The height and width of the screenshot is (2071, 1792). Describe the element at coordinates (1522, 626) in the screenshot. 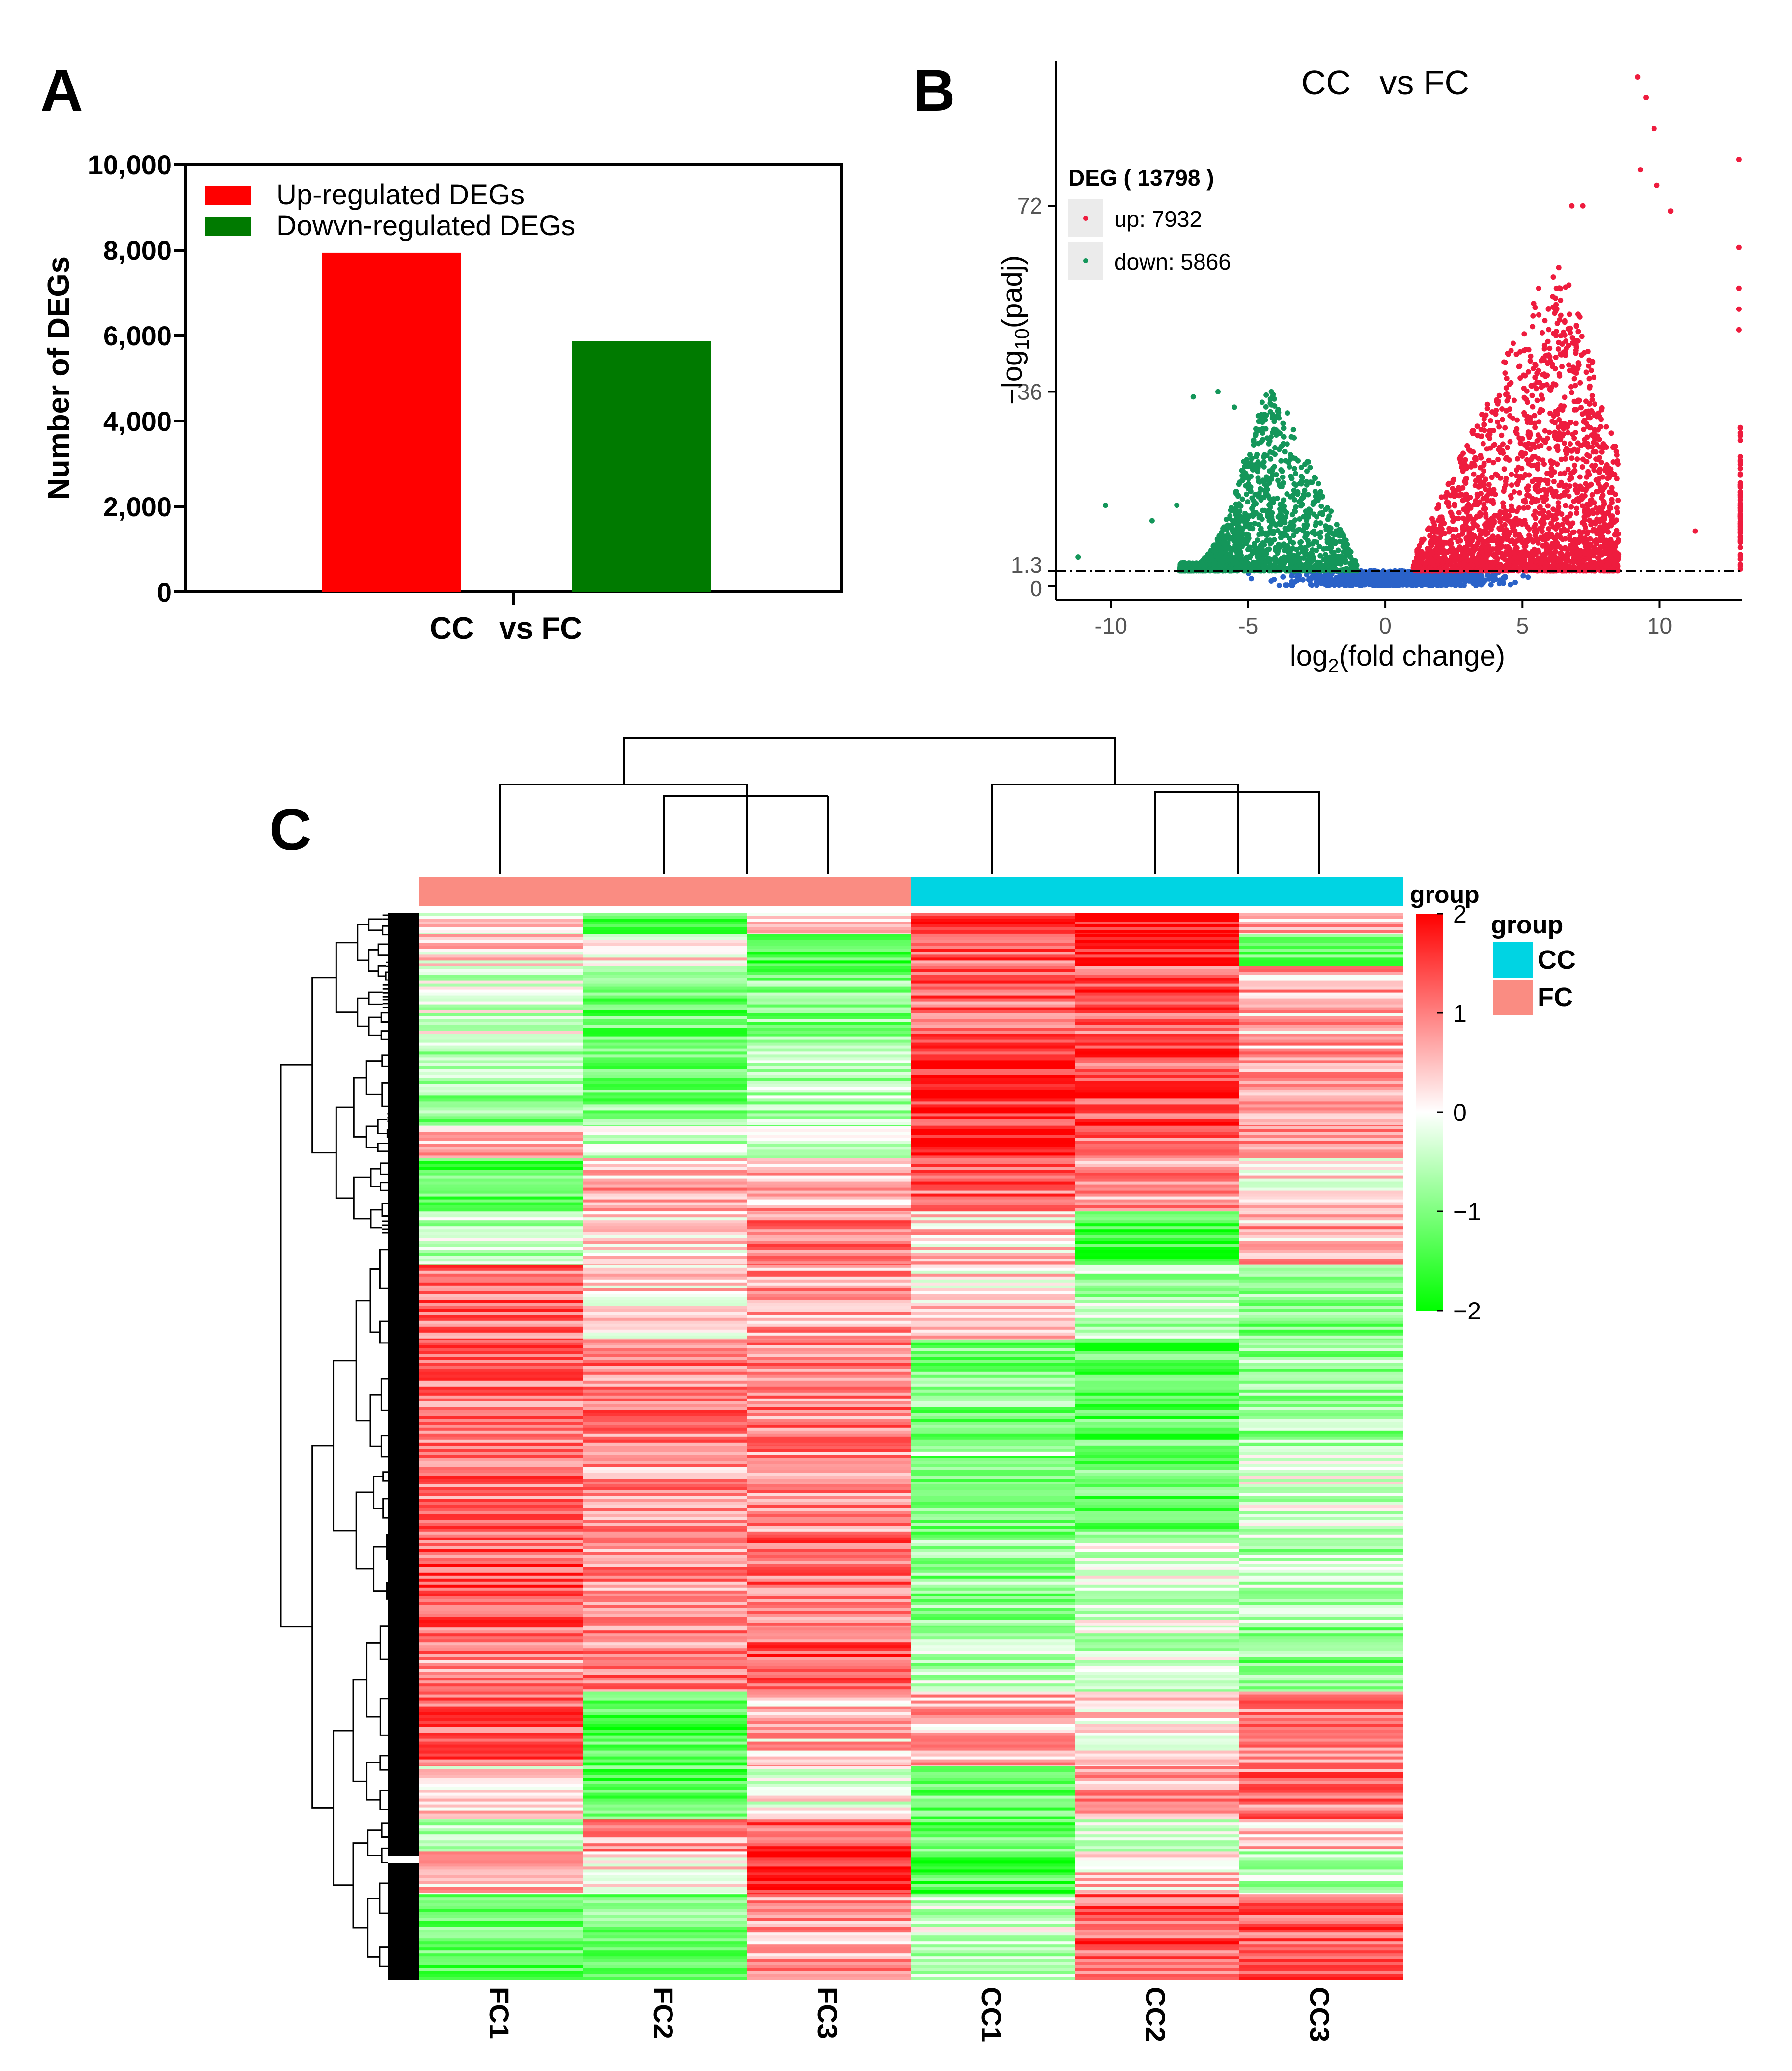

I see `panel-b-x-tick-label: 5` at that location.